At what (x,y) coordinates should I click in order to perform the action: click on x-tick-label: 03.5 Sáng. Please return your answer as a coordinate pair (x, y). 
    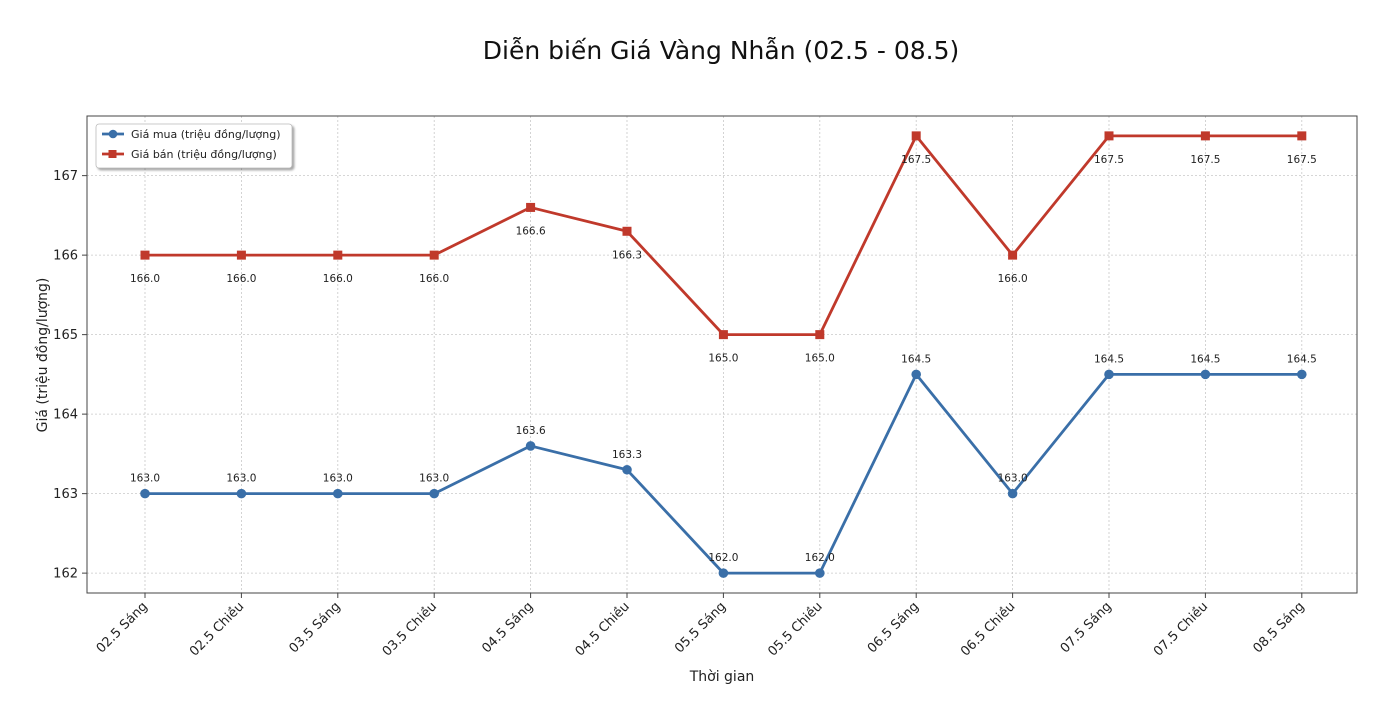
    Looking at the image, I should click on (314, 627).